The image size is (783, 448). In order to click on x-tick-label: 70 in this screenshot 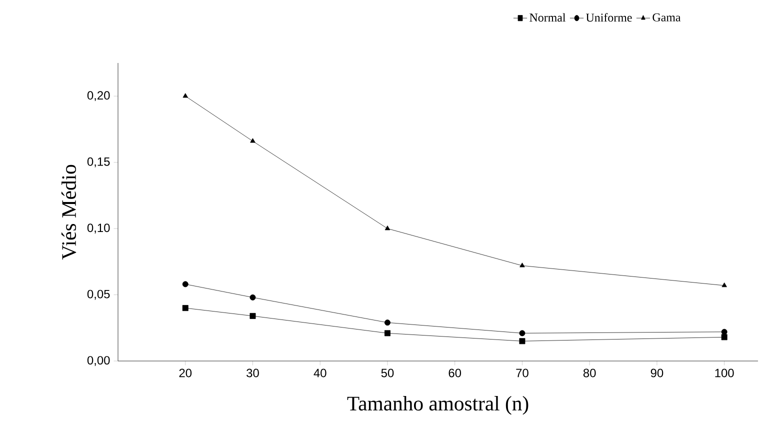, I will do `click(522, 373)`.